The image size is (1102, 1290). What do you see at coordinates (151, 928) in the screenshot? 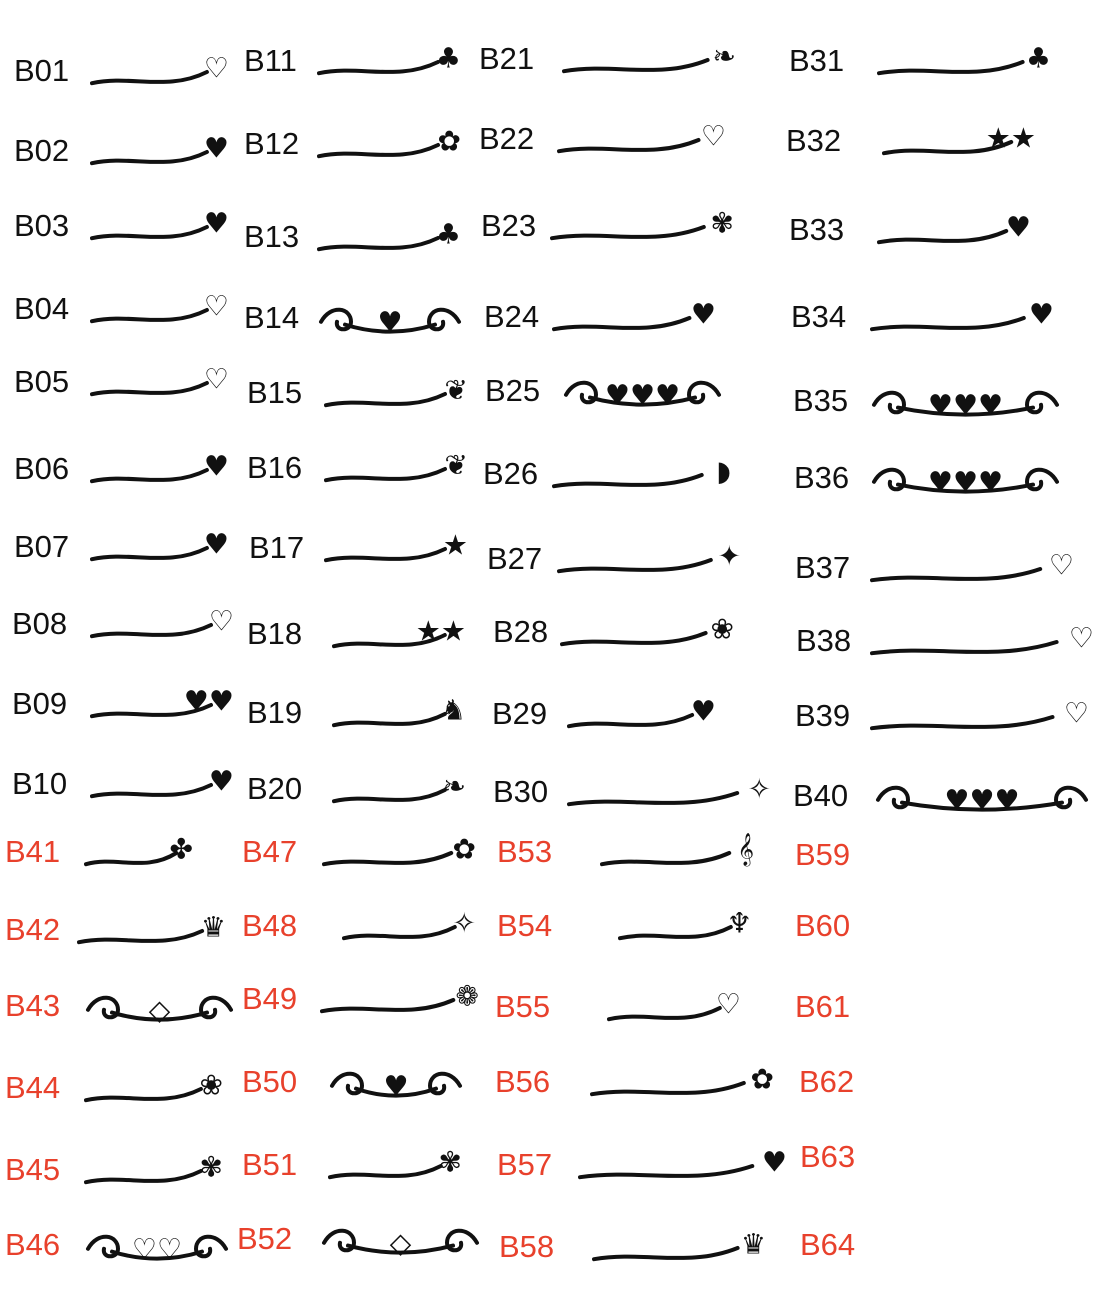
I see `swirl-design: ♛` at bounding box center [151, 928].